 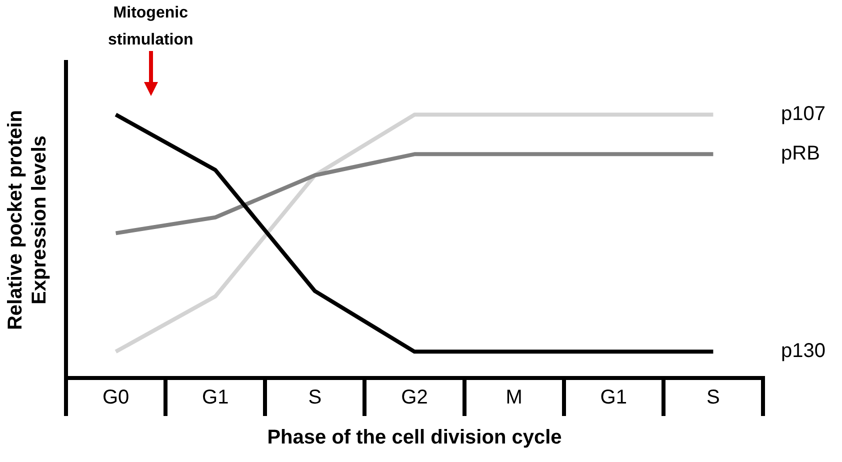 What do you see at coordinates (803, 351) in the screenshot?
I see `text: p130` at bounding box center [803, 351].